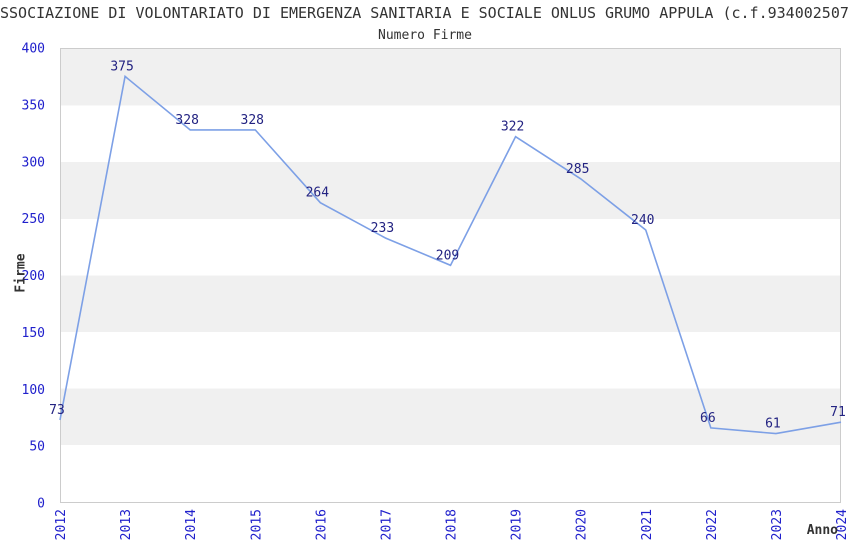  What do you see at coordinates (321, 524) in the screenshot?
I see `x-tick-label: 2016` at bounding box center [321, 524].